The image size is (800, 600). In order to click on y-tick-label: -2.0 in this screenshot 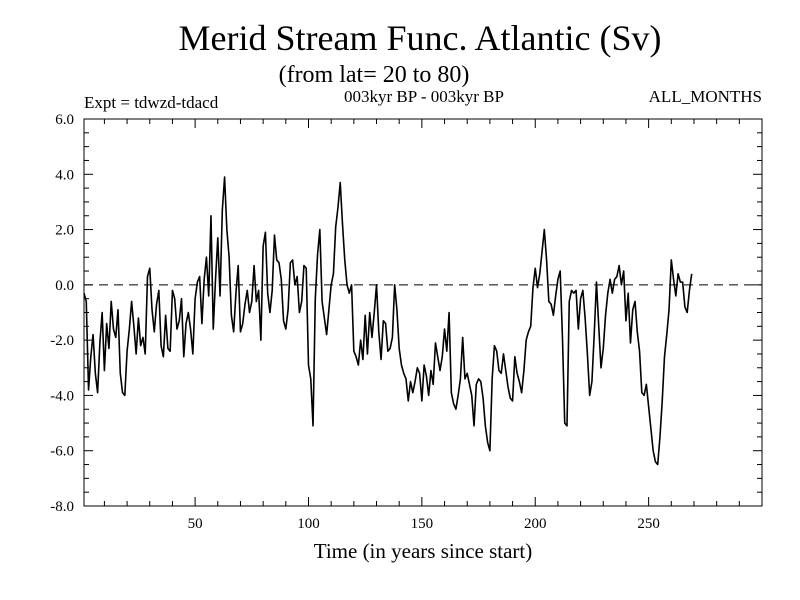, I will do `click(62, 341)`.